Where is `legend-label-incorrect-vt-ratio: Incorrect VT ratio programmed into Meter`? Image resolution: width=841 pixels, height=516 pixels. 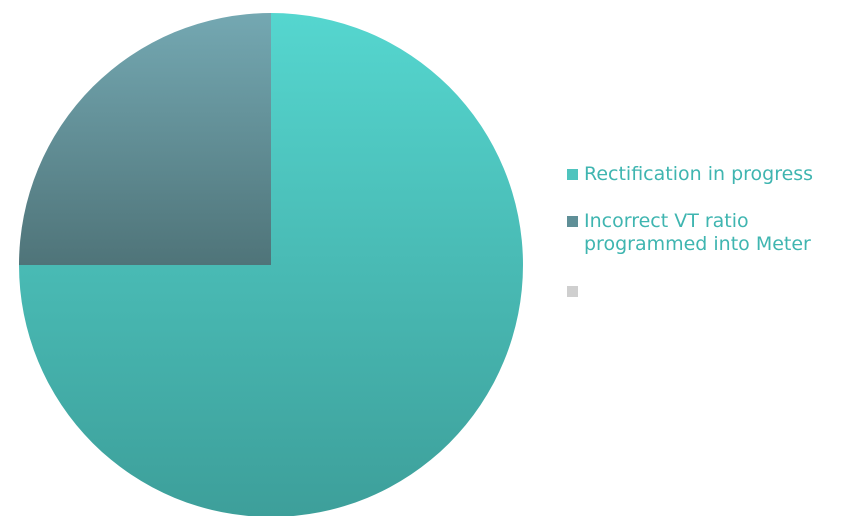
legend-label-incorrect-vt-ratio: Incorrect VT ratio programmed into Meter is located at coordinates (697, 232).